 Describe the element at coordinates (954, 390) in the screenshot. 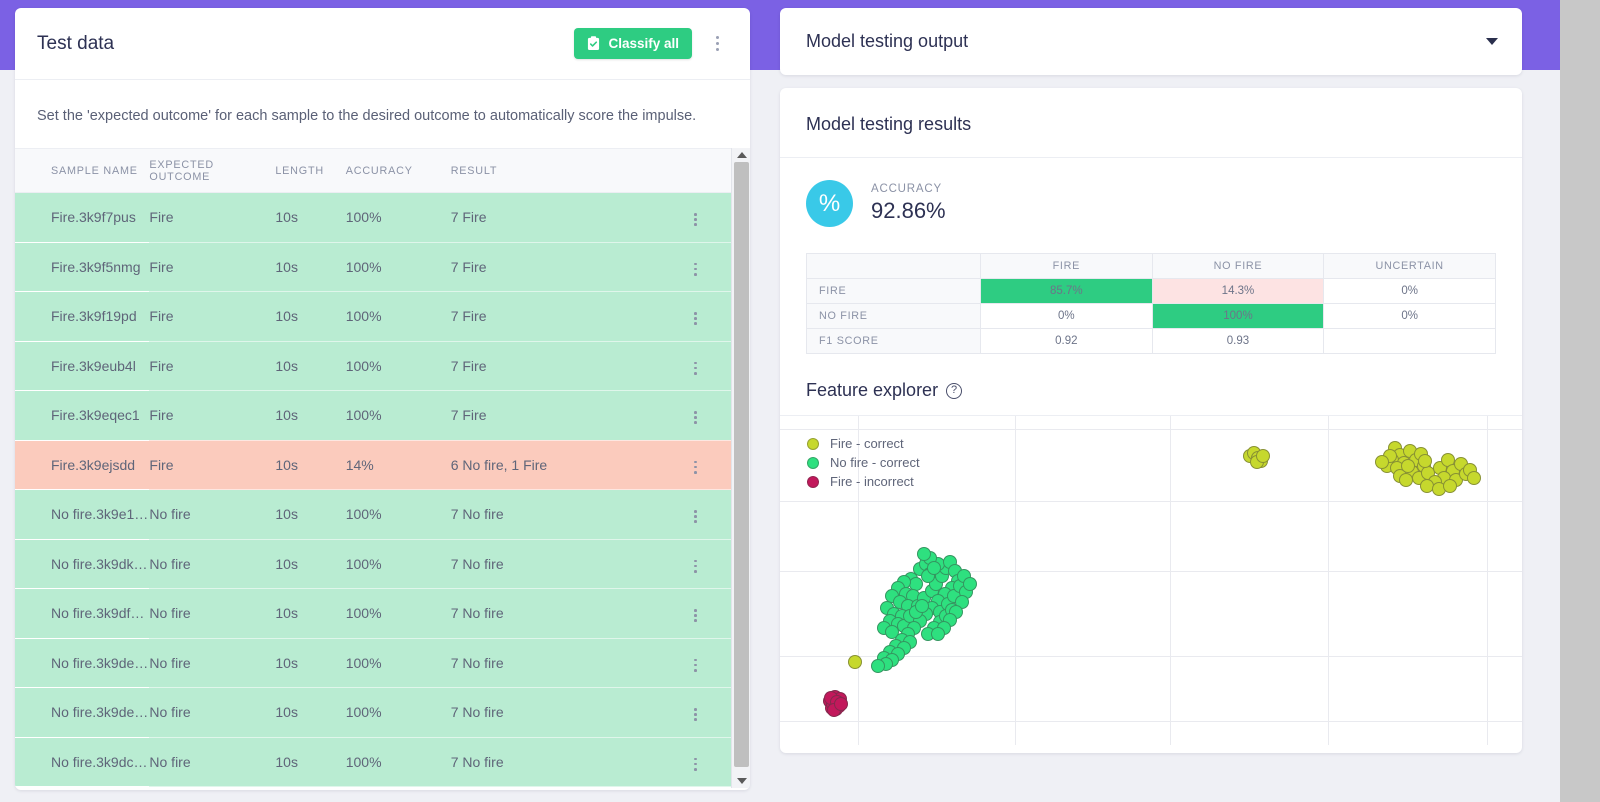

I see `question-mark-icon: ?` at that location.